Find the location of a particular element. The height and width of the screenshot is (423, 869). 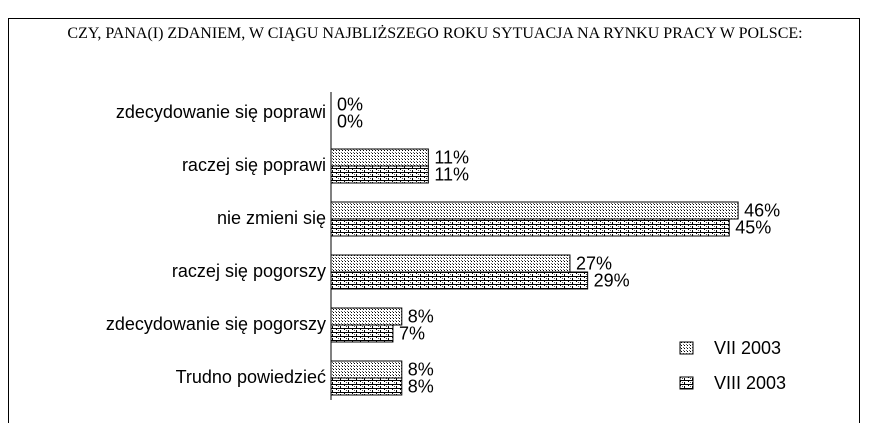

category-label: Trudno powiedzieć is located at coordinates (251, 377).